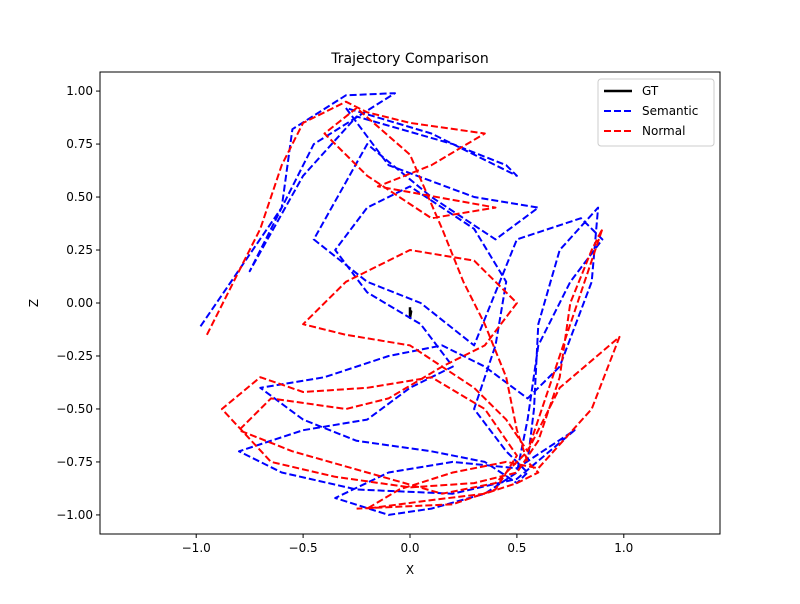  I want to click on y-axis-ticks: −1.00 −0.75 −0.50 −0.25 0.00 0.25 0.50 0.75 1.00, so click(78, 303).